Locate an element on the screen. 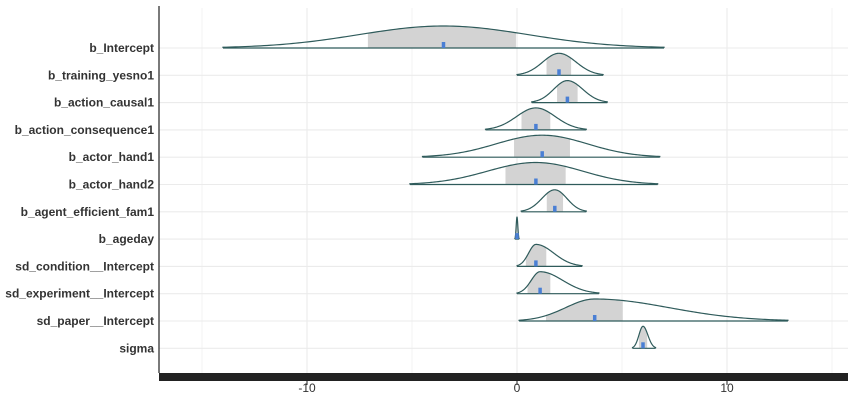 The height and width of the screenshot is (405, 854). param-label: b_training_yesno1 is located at coordinates (101, 75).